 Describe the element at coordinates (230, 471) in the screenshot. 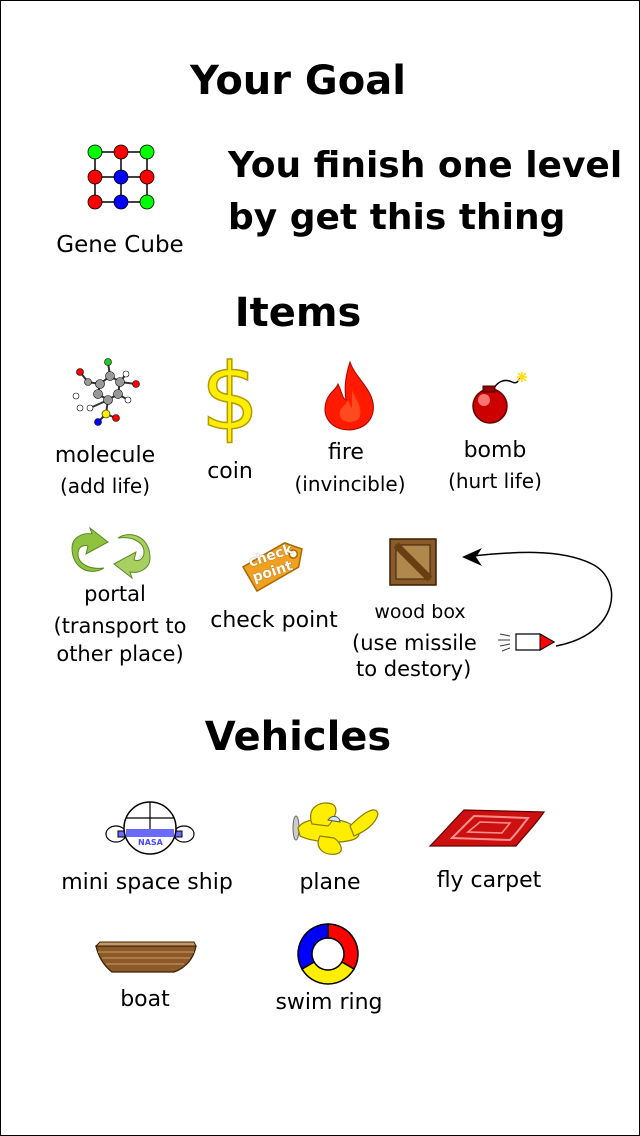

I see `coin-label: coin` at that location.